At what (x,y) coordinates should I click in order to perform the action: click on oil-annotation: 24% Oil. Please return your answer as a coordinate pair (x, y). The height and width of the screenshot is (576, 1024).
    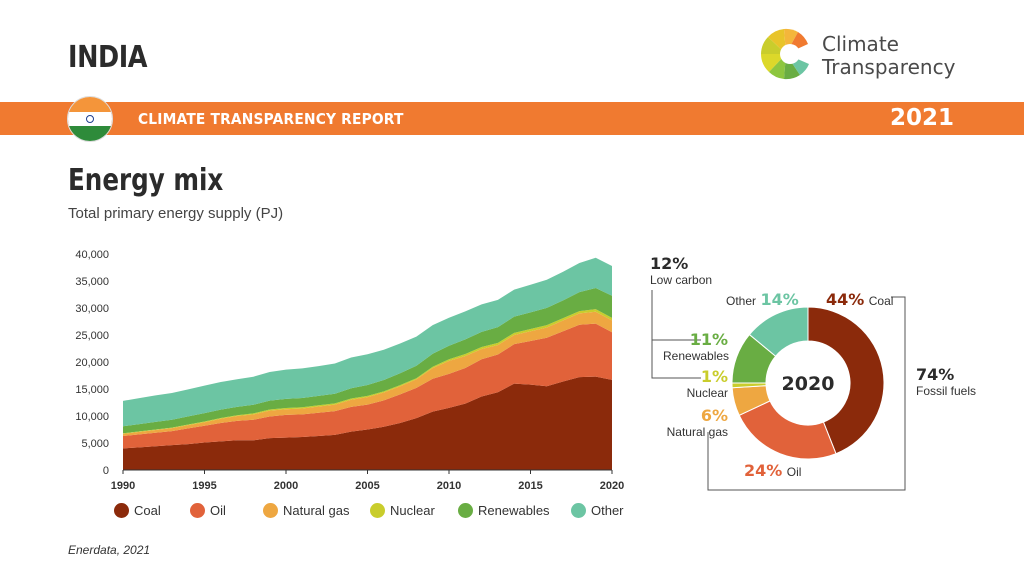
    Looking at the image, I should click on (772, 471).